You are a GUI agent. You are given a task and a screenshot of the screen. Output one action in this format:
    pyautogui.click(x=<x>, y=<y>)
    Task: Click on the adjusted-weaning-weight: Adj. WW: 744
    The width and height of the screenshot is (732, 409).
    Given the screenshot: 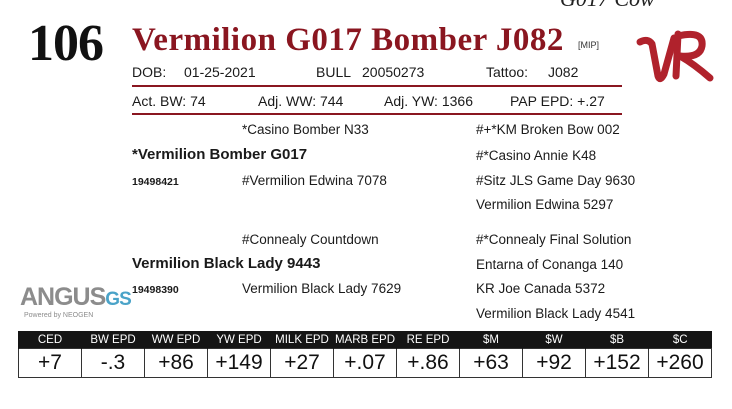 What is the action you would take?
    pyautogui.click(x=301, y=101)
    